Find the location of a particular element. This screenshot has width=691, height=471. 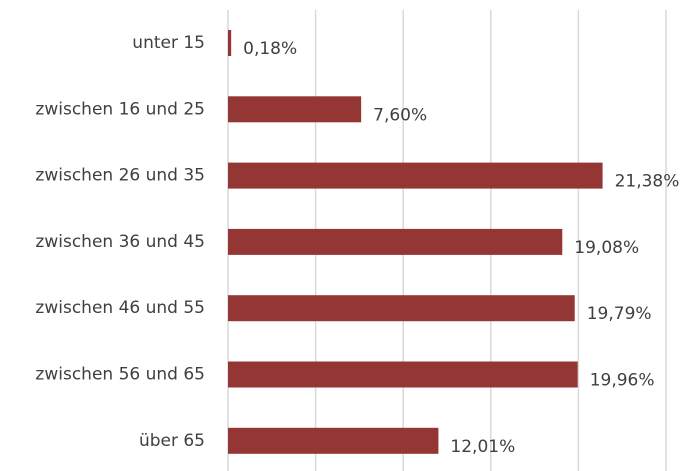

data-label: 7,60% is located at coordinates (400, 115).